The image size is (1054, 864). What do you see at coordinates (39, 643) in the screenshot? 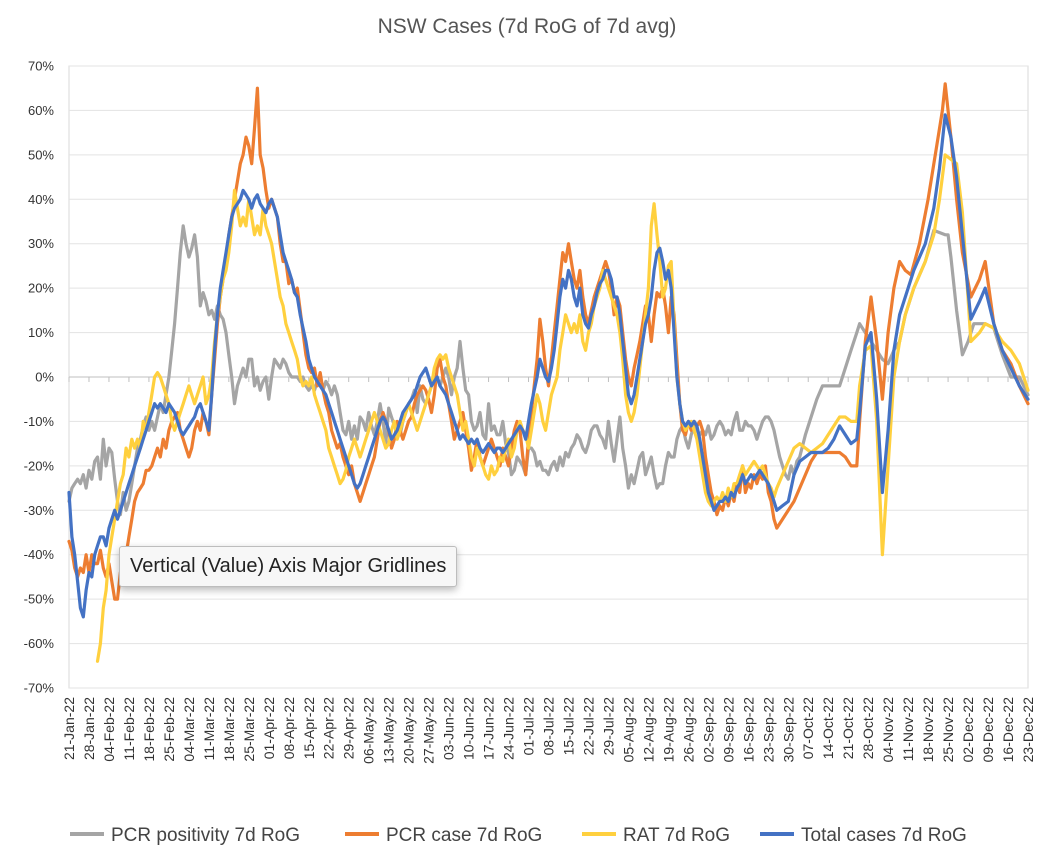
I see `y-tick-label: -60%` at bounding box center [39, 643].